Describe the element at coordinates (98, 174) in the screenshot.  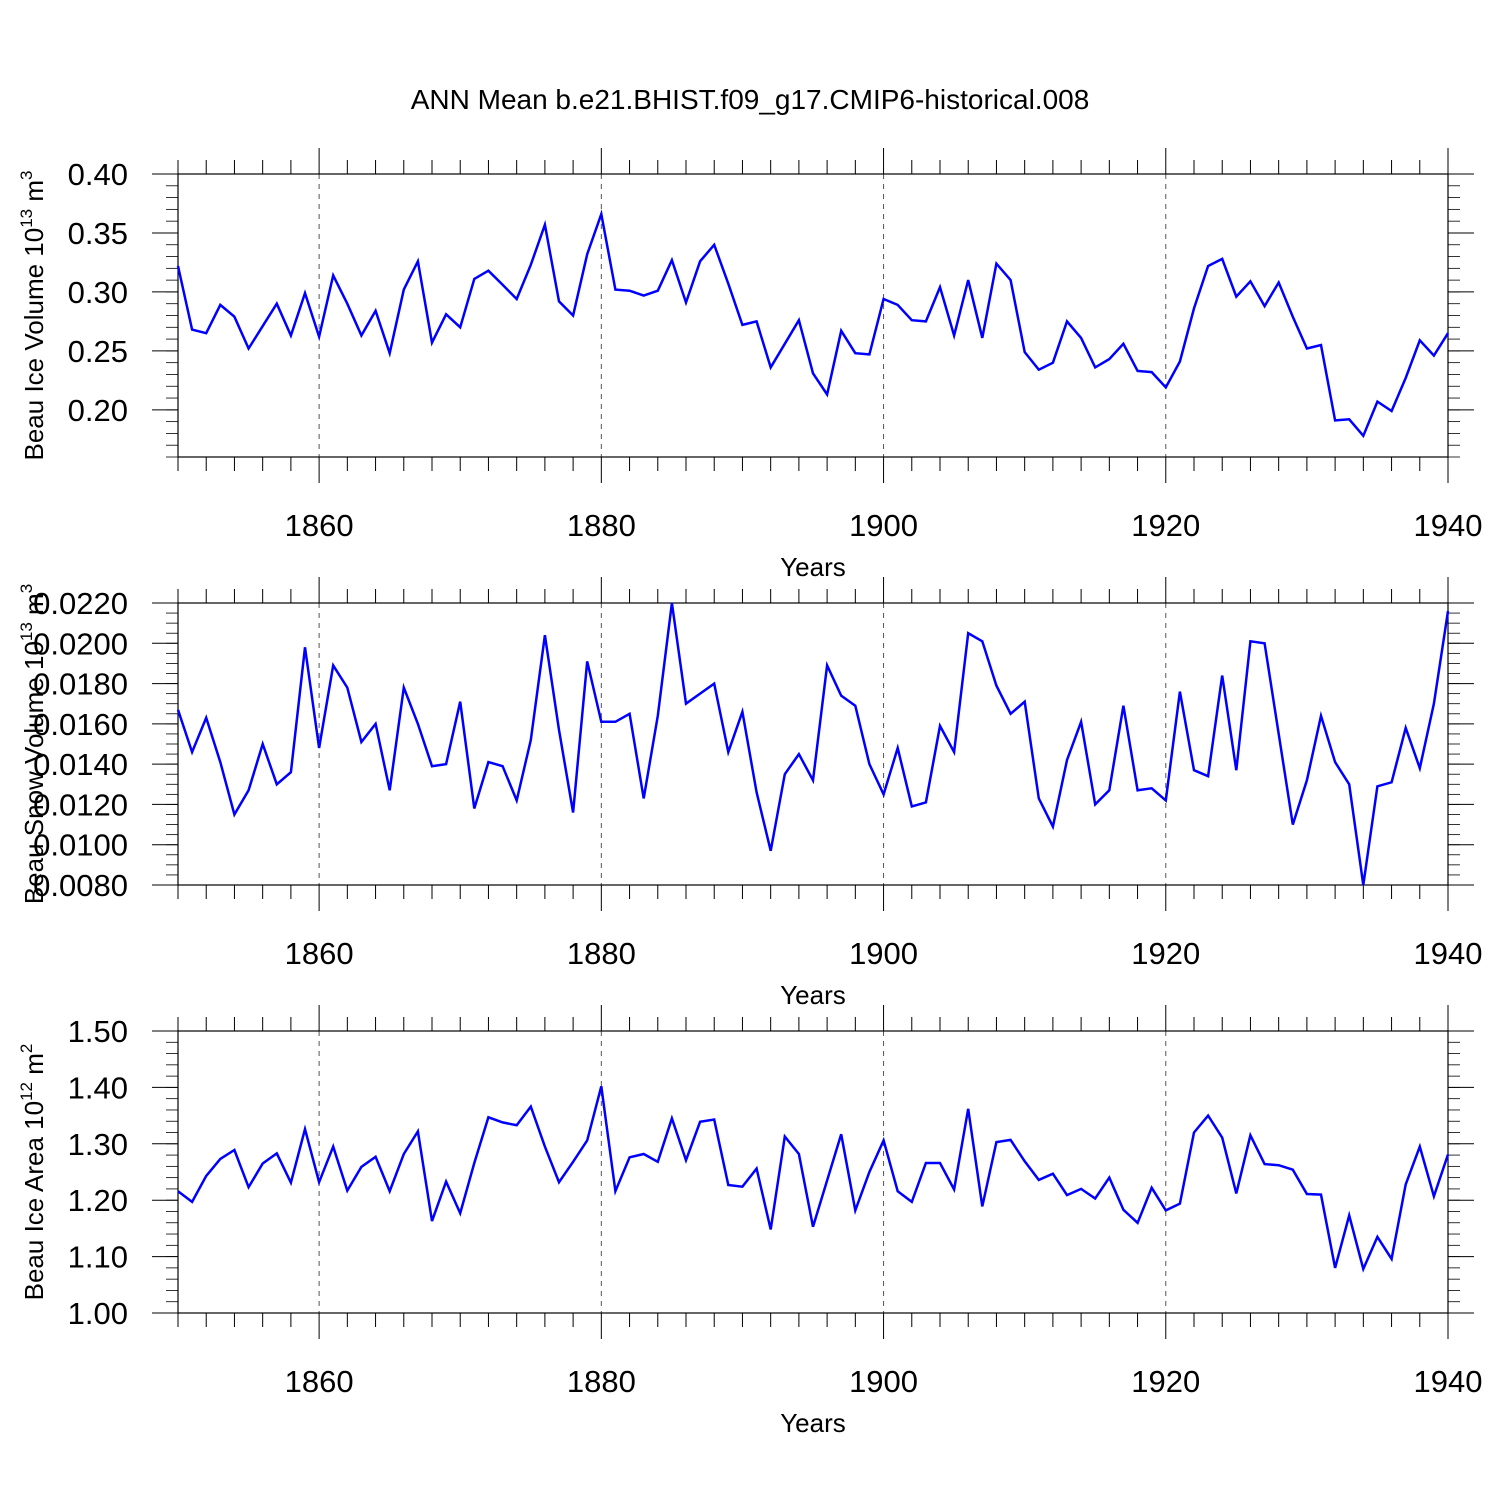
I see `y-tick-label: 0.40` at that location.